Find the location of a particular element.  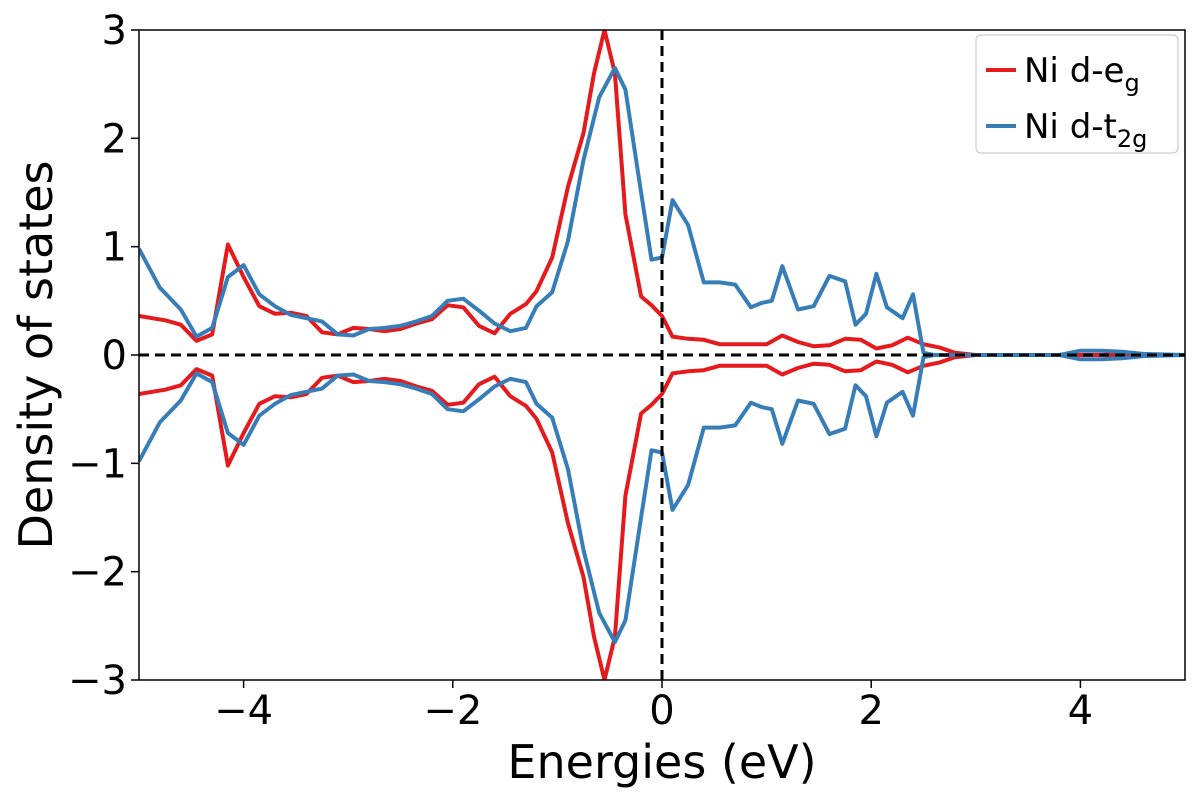

y-tick-label: 3 is located at coordinates (114, 31).